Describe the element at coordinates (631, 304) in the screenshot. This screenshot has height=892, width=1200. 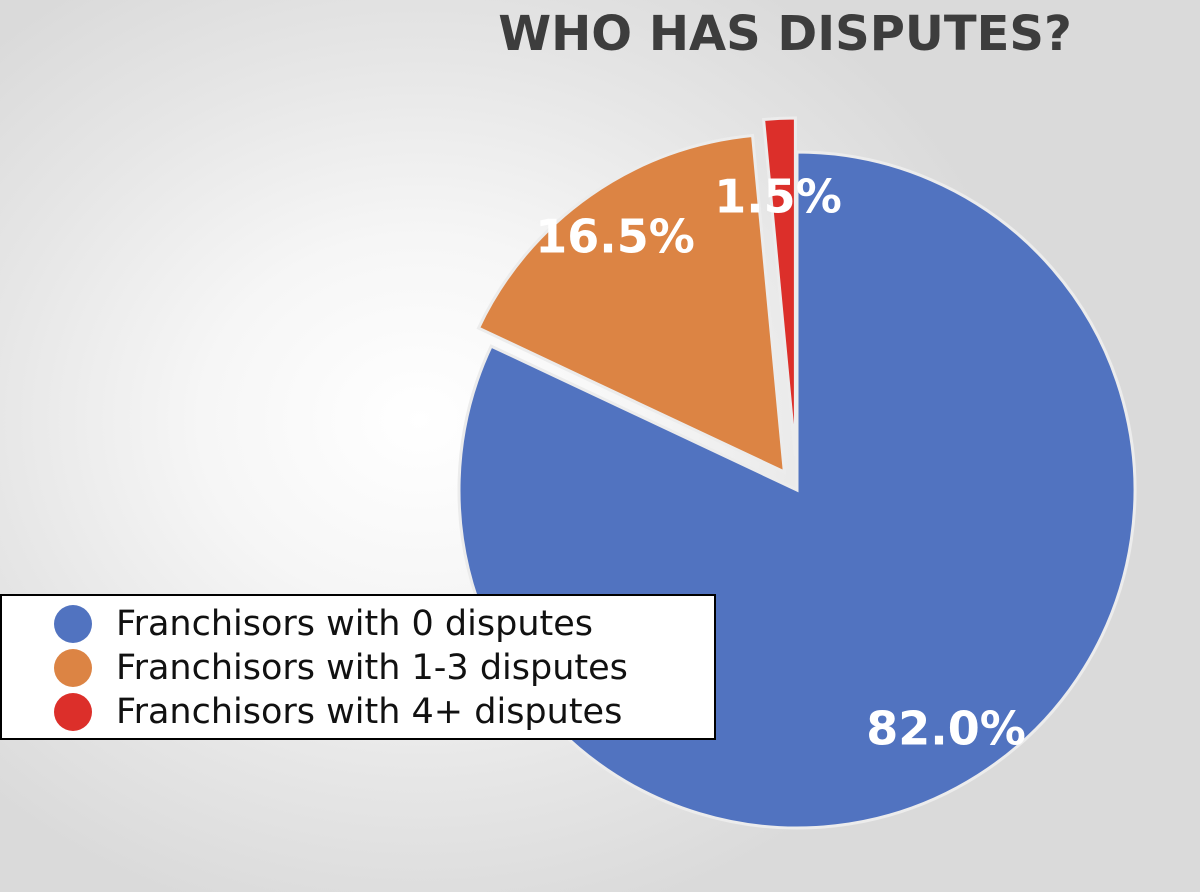
I see `slice-1-3-disputes` at that location.